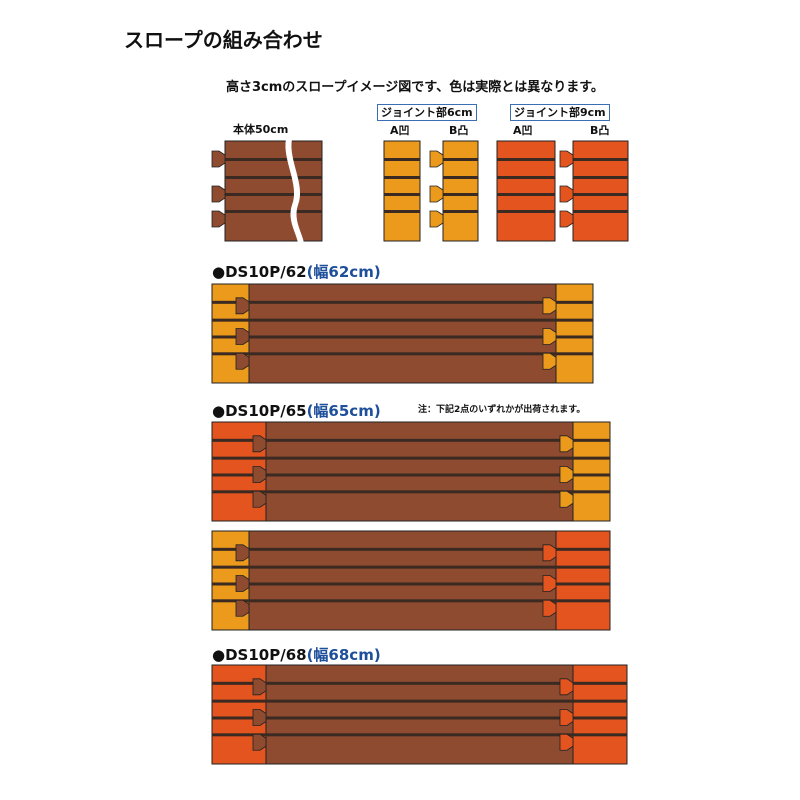 The image size is (800, 800). I want to click on model-name: ●DS10P/65, so click(259, 411).